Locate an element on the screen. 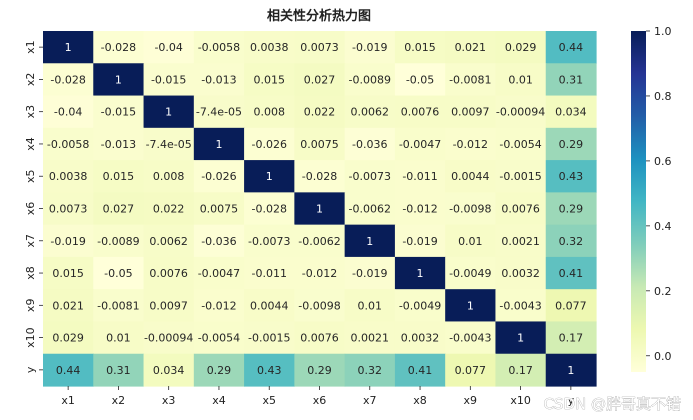 The image size is (693, 420). heatmap-cell-x8-x4 is located at coordinates (219, 273).